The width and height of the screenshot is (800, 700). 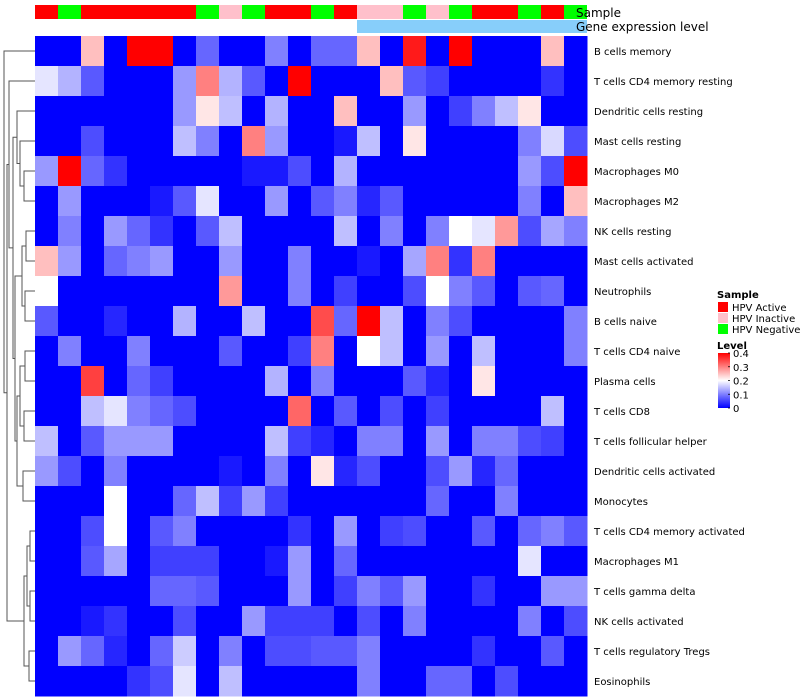 I want to click on dendrogram-branch, so click(x=19, y=222).